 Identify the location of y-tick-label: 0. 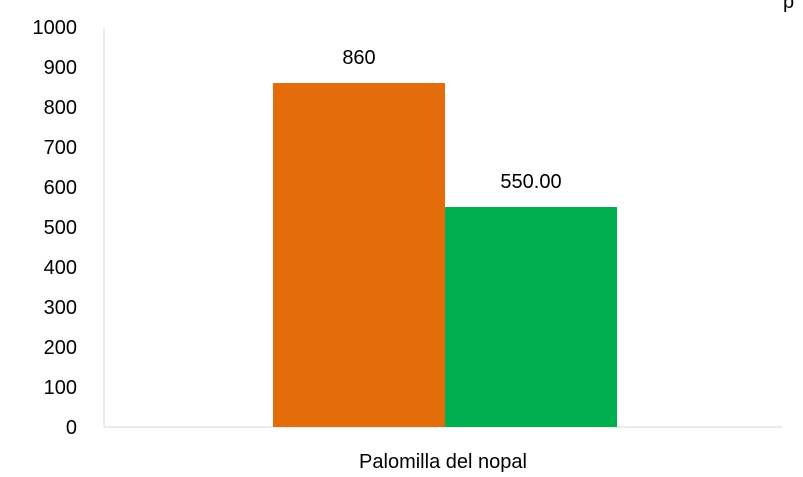
(71, 428).